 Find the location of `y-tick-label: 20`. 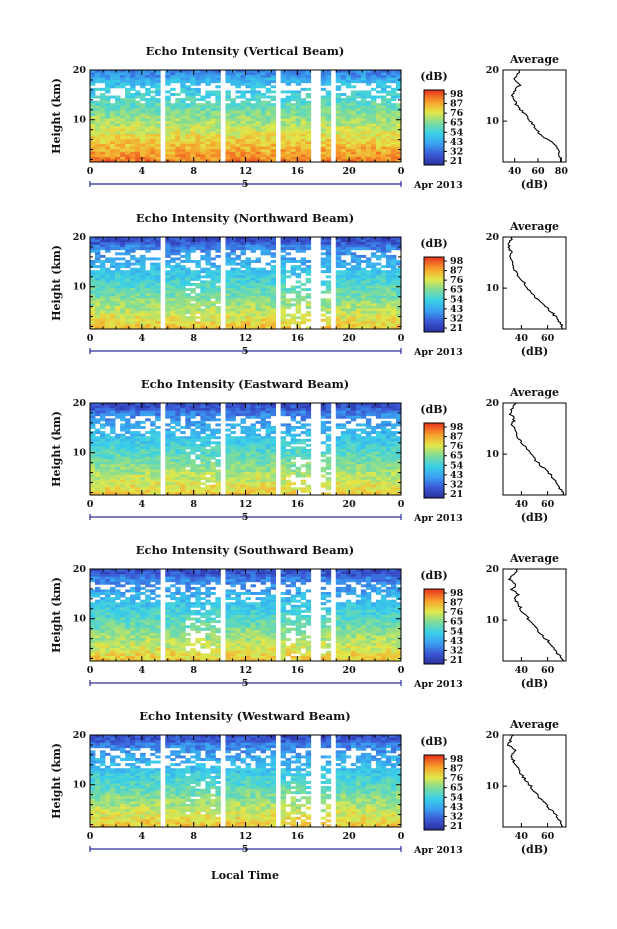

y-tick-label: 20 is located at coordinates (80, 237).